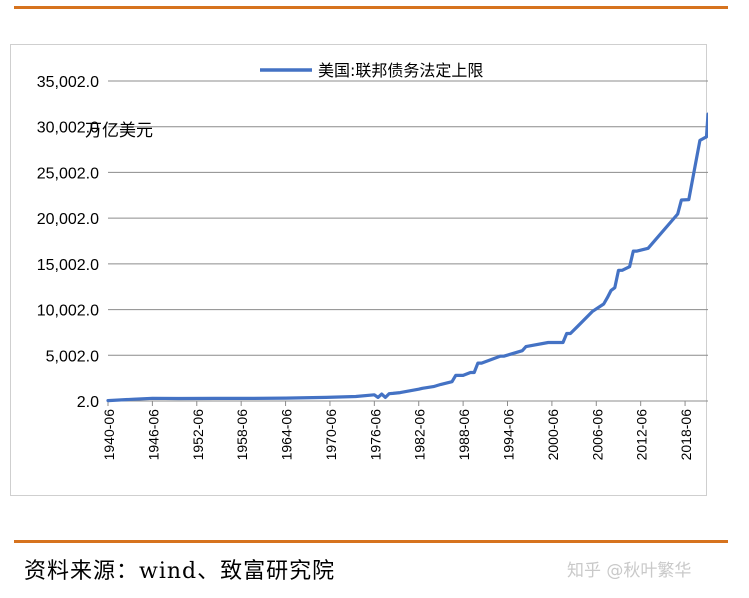 Image resolution: width=749 pixels, height=598 pixels. Describe the element at coordinates (553, 435) in the screenshot. I see `x-tick-label: 2000-06` at that location.